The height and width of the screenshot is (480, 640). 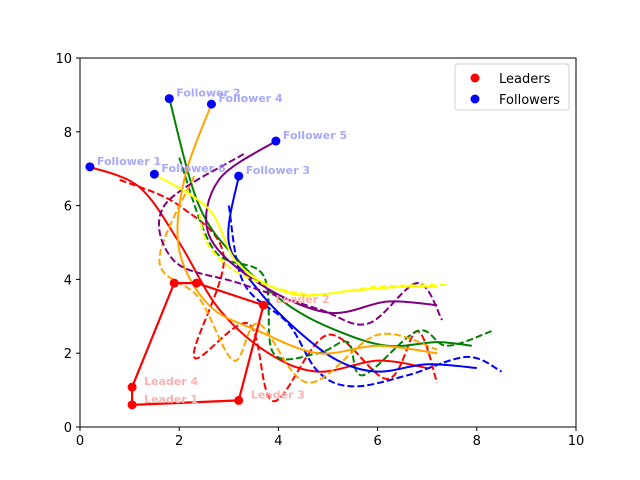 I want to click on follower-label-1: Follower 1, so click(x=129, y=161).